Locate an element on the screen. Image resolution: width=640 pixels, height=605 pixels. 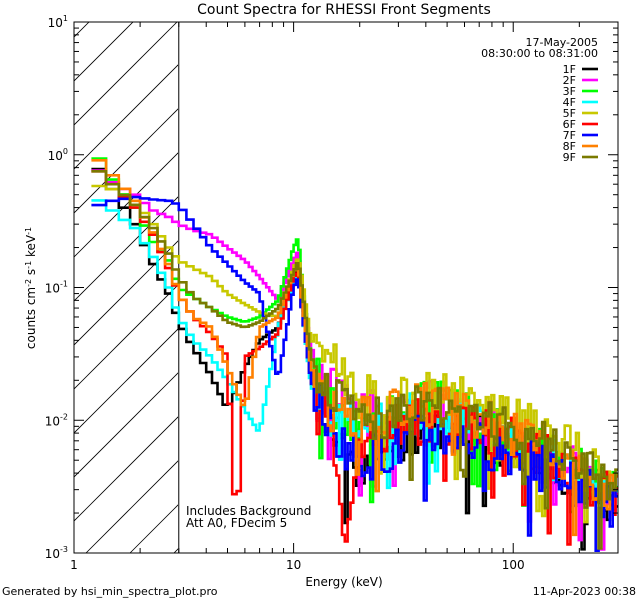
annotation-background: Includes Background is located at coordinates (248, 511).